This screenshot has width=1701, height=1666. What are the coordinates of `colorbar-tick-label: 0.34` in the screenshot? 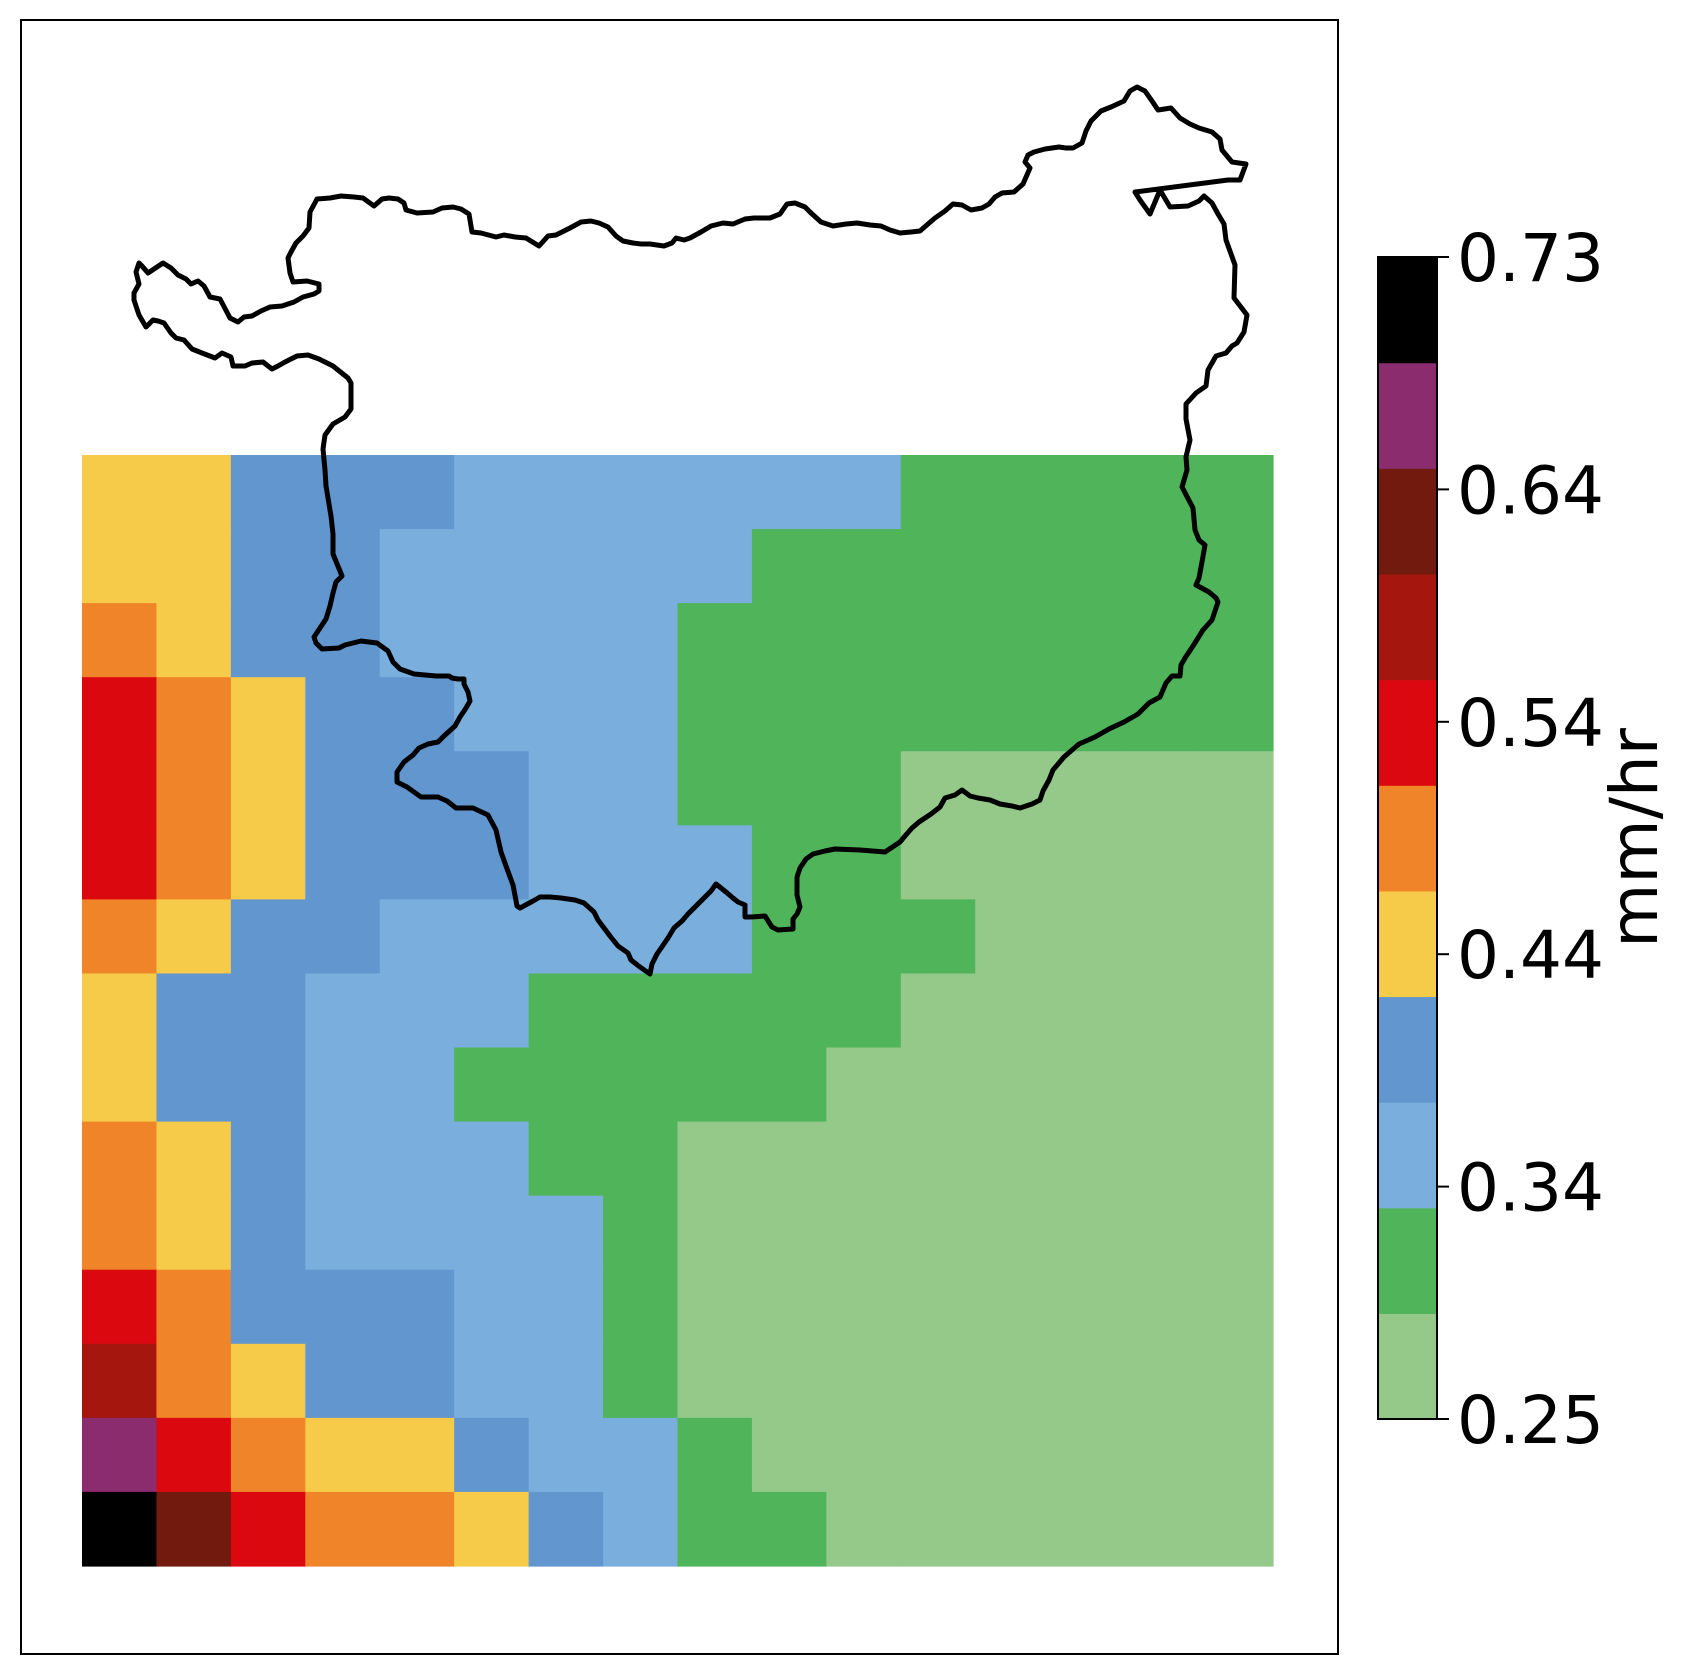 It's located at (1530, 1188).